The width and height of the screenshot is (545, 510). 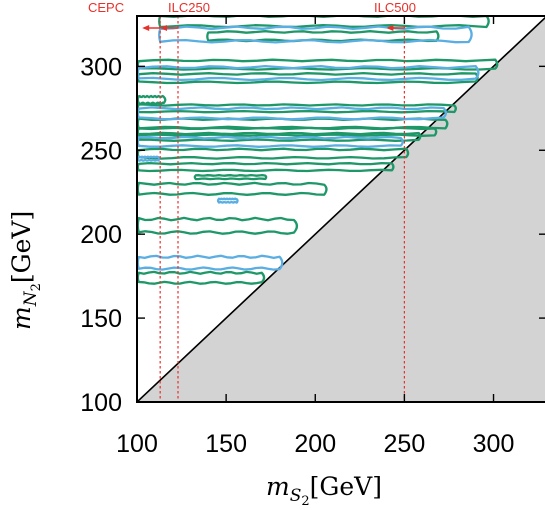 I want to click on threshold-label: CEPC, so click(x=106, y=7).